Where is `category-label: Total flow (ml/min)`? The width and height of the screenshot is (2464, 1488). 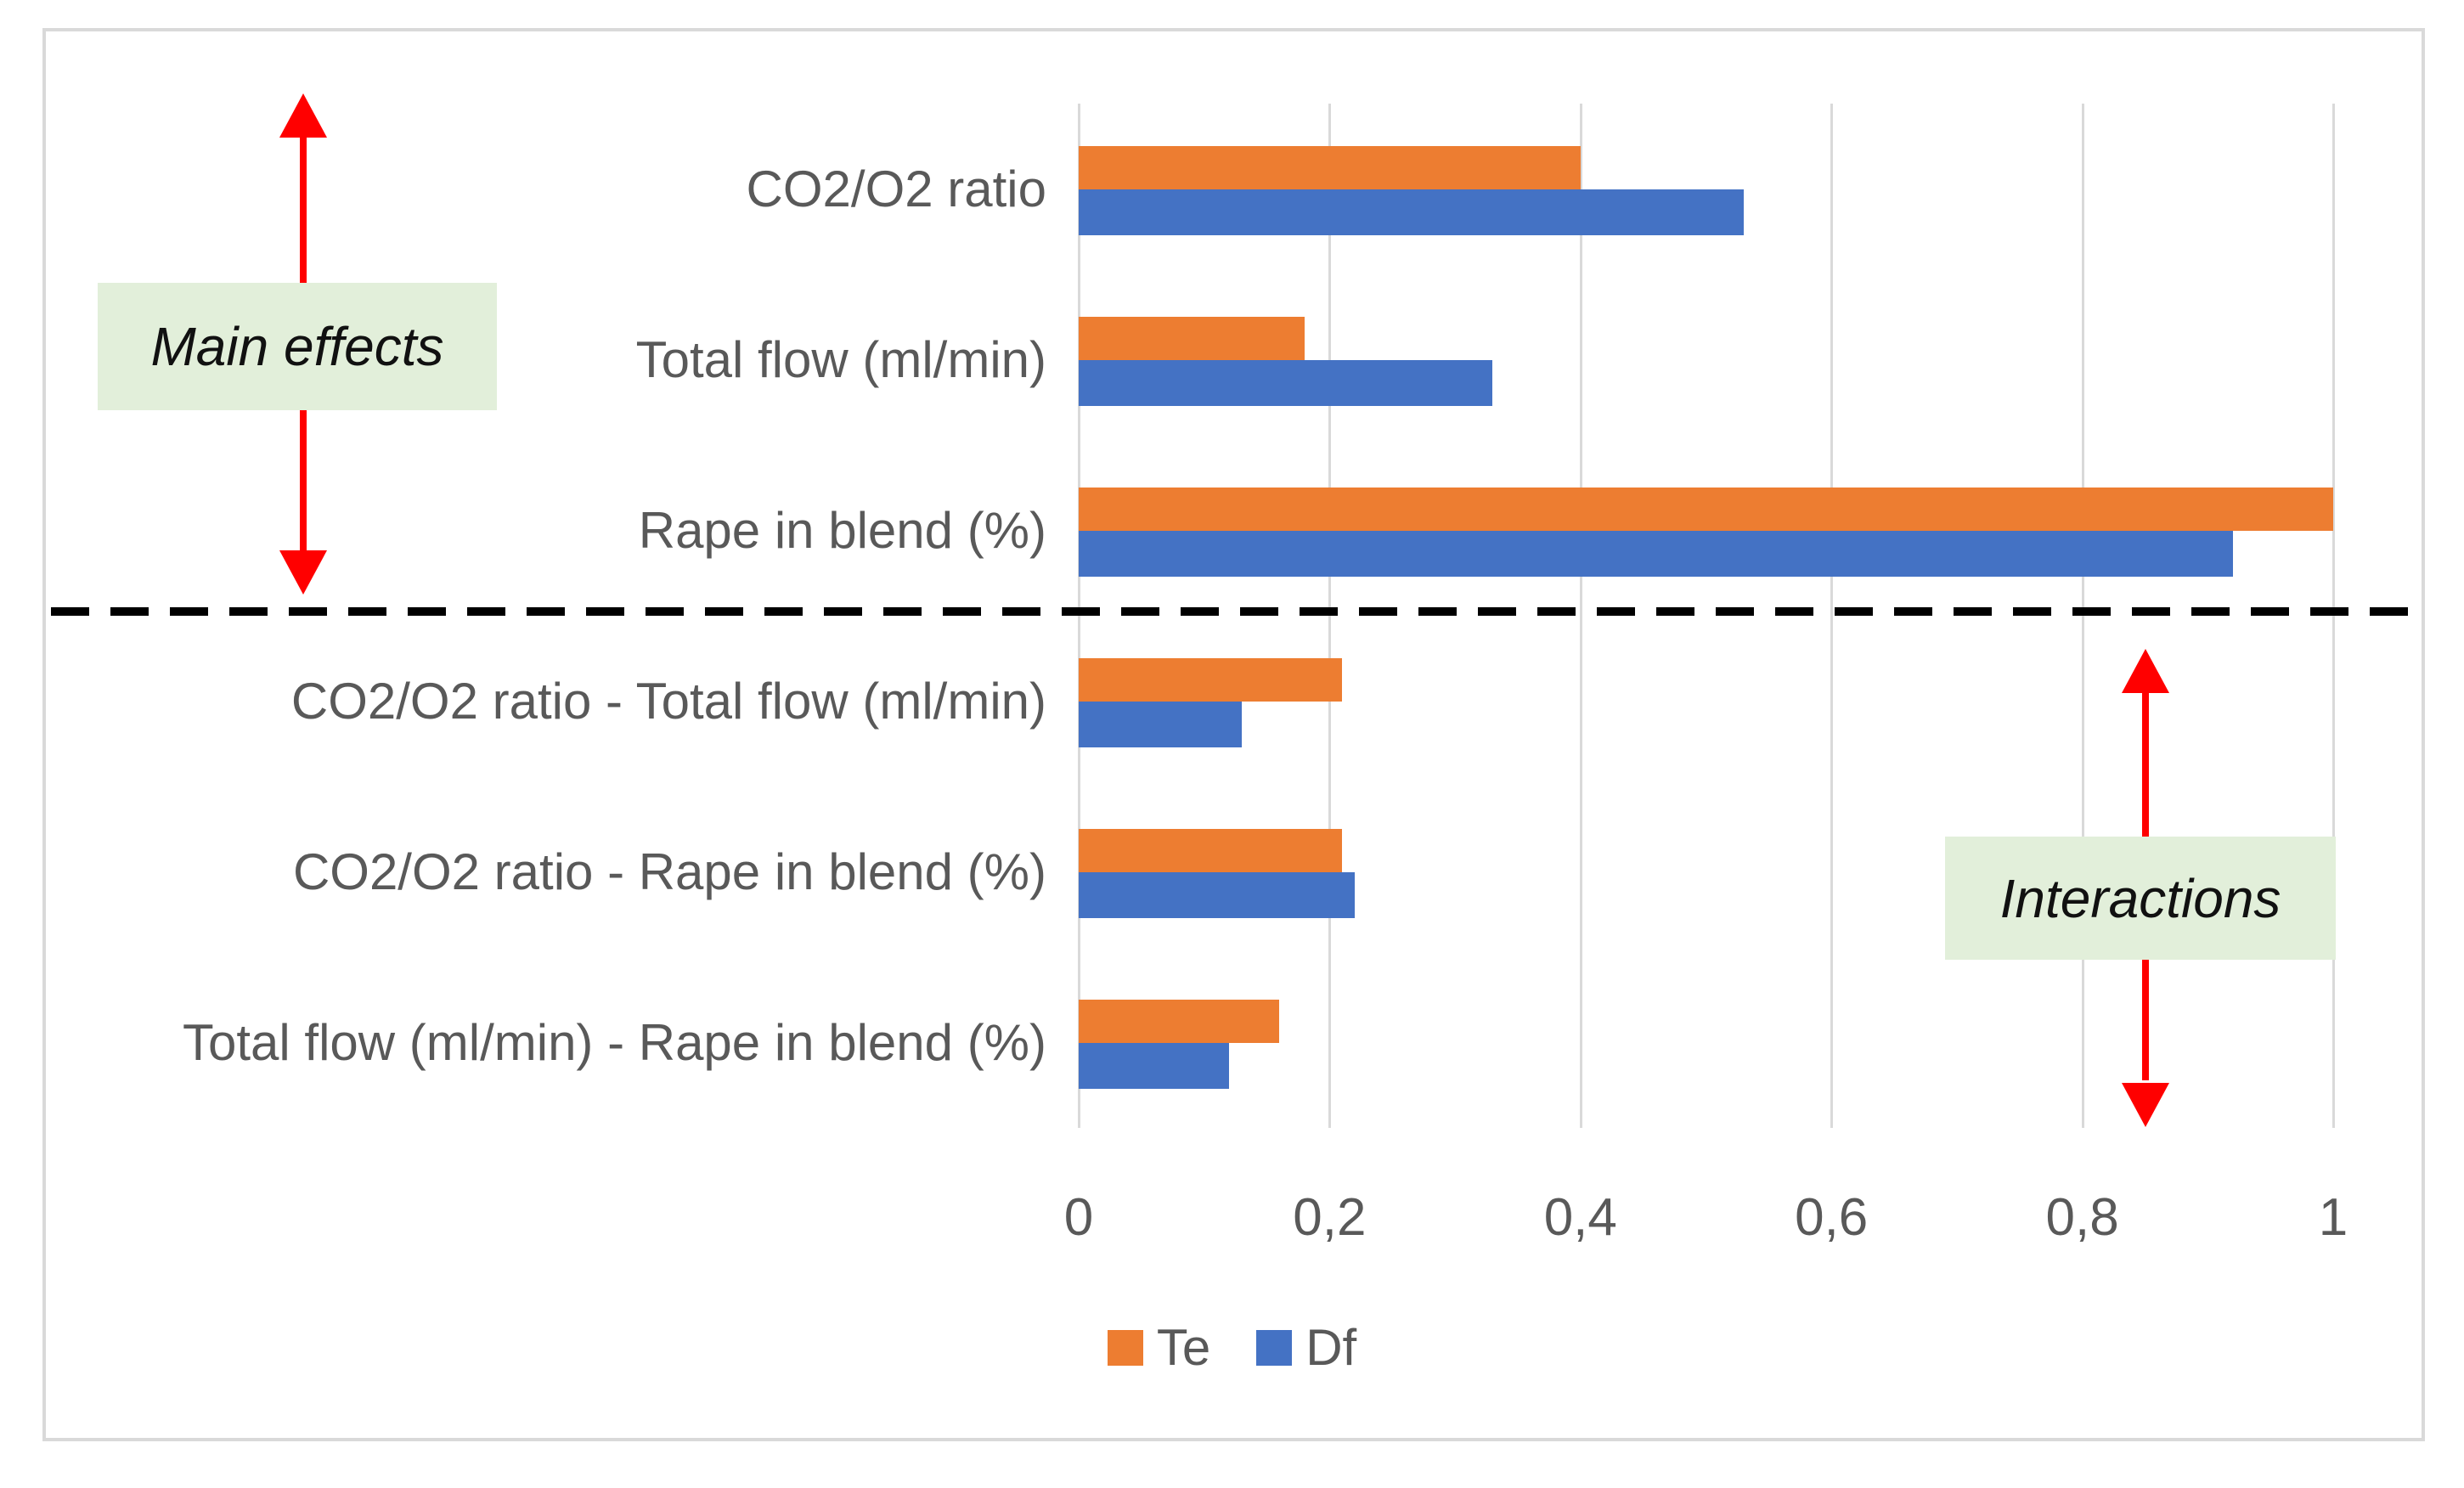
category-label: Total flow (ml/min) is located at coordinates (840, 359).